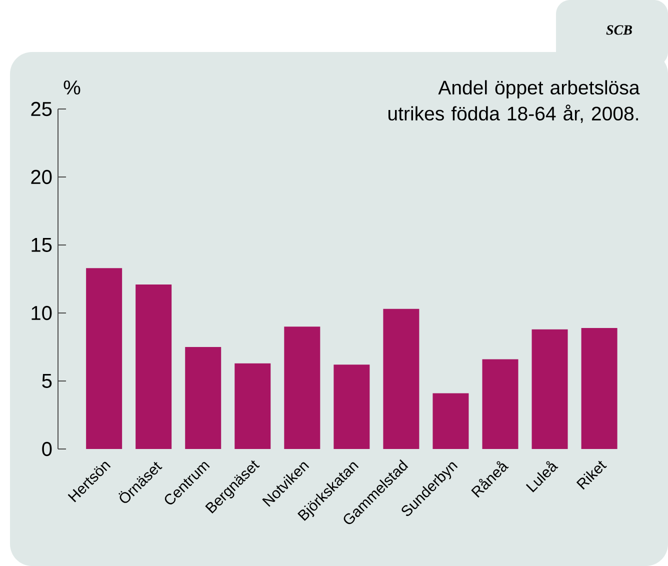 This screenshot has width=668, height=566. Describe the element at coordinates (41, 177) in the screenshot. I see `y-tick-label: 20` at that location.